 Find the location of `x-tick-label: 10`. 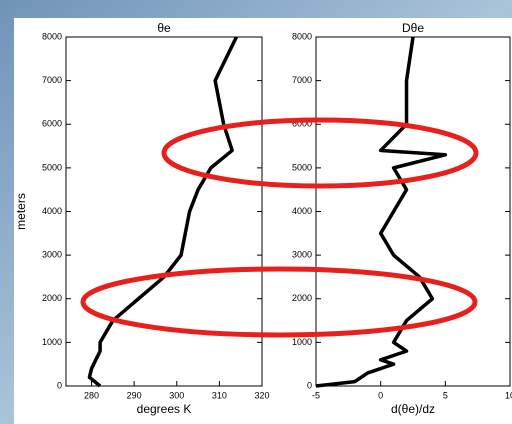

x-tick-label: 10 is located at coordinates (508, 395).